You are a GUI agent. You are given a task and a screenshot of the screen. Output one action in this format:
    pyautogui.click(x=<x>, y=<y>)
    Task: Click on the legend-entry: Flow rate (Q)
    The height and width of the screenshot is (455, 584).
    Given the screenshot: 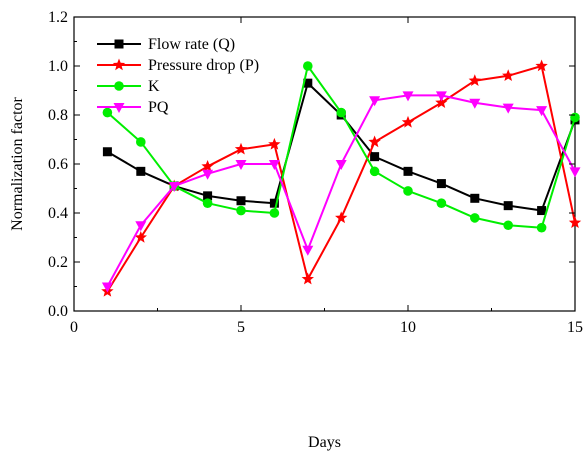 What is the action you would take?
    pyautogui.click(x=166, y=44)
    